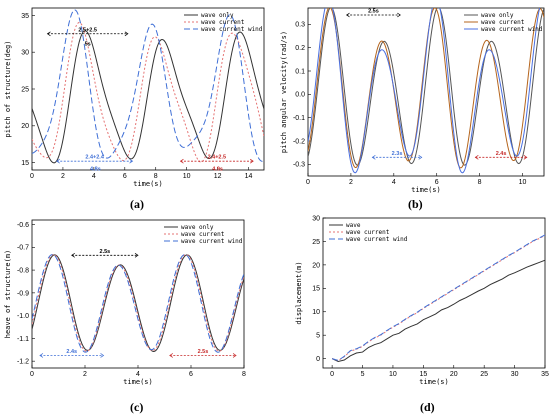 This screenshot has height=416, width=550. Describe the element at coordinates (397, 154) in the screenshot. I see `annotation-label: 2.3s` at that location.